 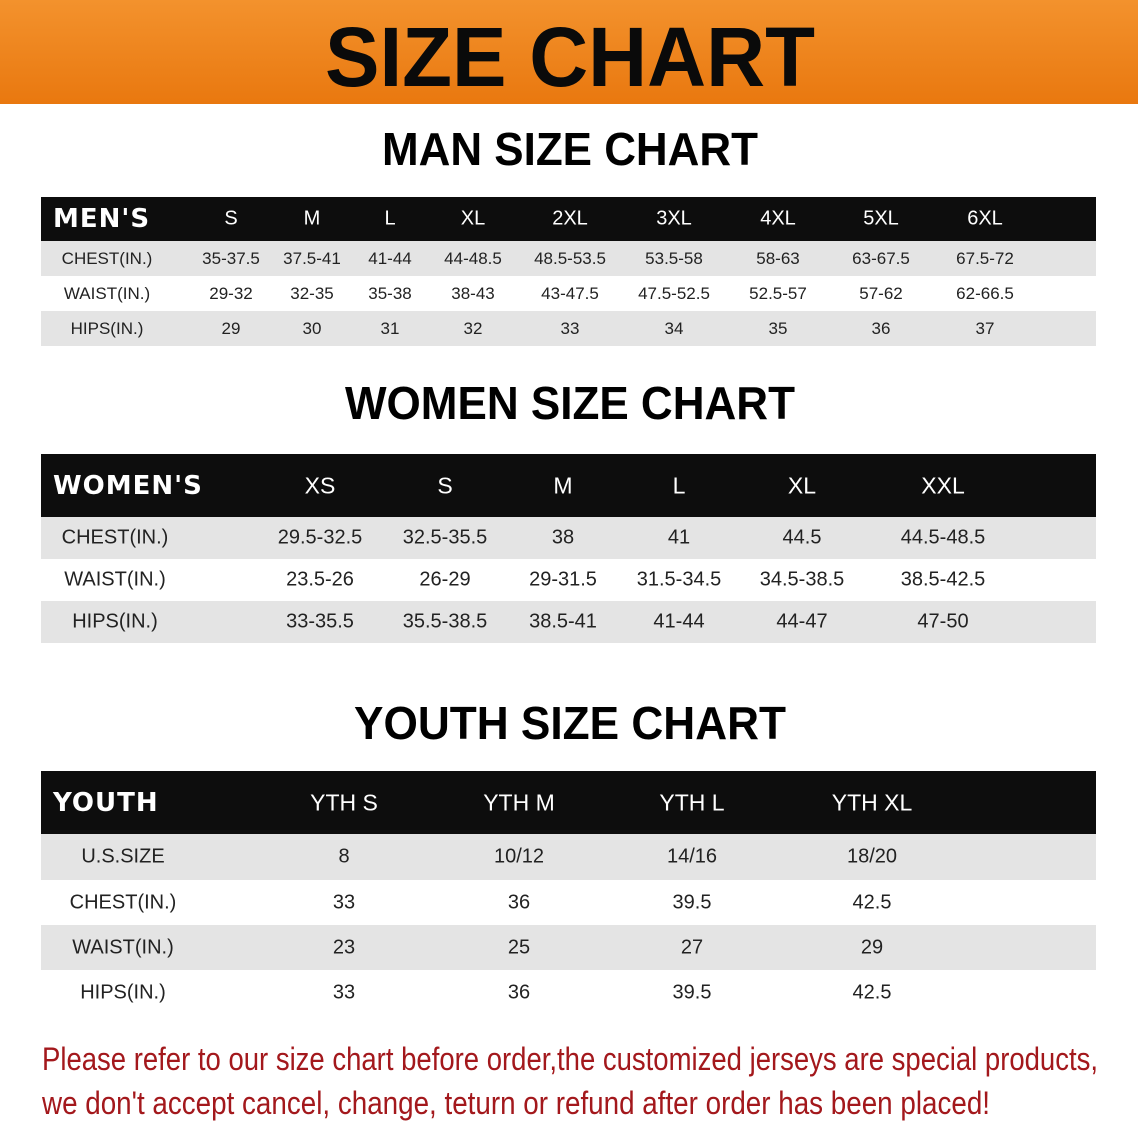 What do you see at coordinates (312, 293) in the screenshot?
I see `table-cell: 32-35` at bounding box center [312, 293].